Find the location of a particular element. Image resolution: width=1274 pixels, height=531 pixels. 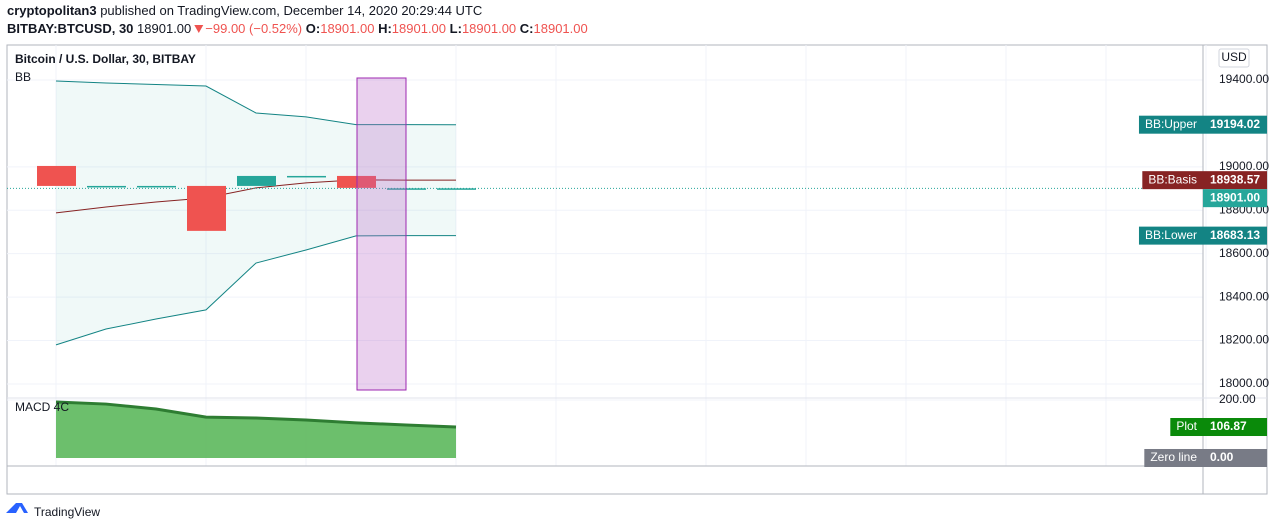

c-label: C: is located at coordinates (527, 28).